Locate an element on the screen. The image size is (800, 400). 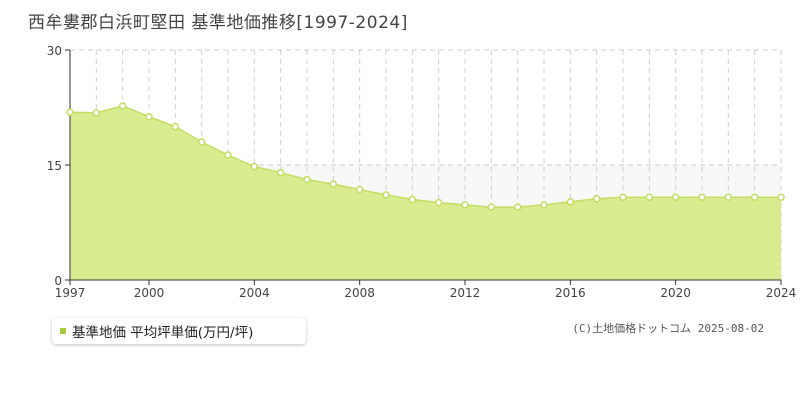
x-tick-label: 2016 is located at coordinates (570, 293).